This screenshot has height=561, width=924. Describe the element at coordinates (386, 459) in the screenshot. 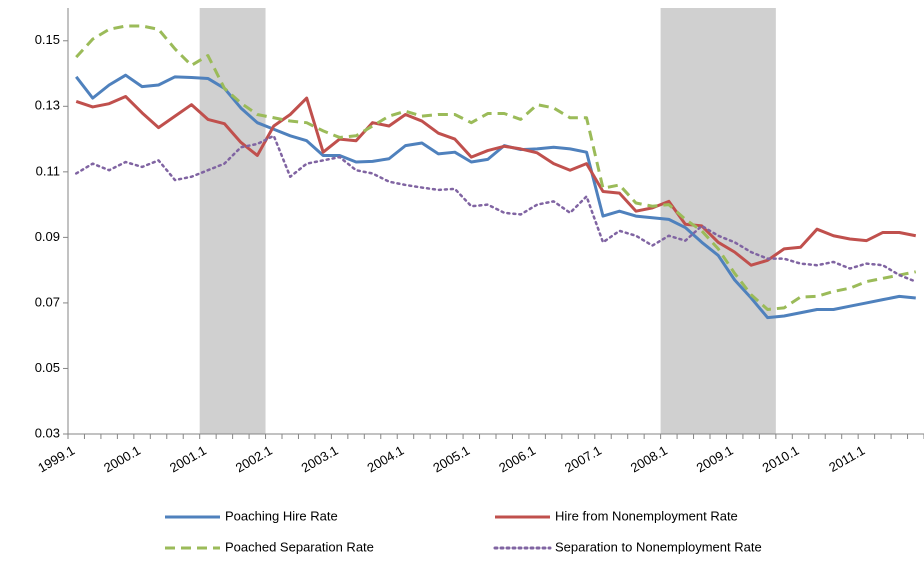

I see `x-tick-label: 2004.1` at that location.